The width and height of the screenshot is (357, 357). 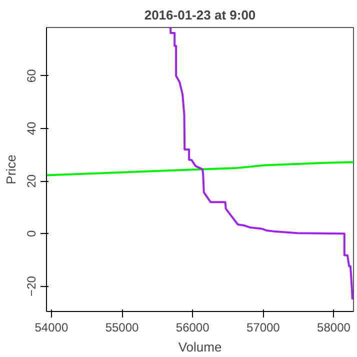 What do you see at coordinates (31, 286) in the screenshot?
I see `y-tick-label: −20` at bounding box center [31, 286].